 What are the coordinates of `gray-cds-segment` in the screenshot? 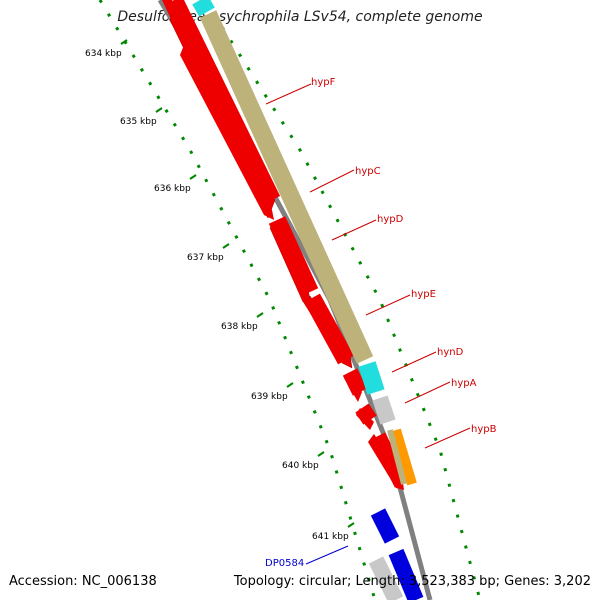 It's located at (386, 578).